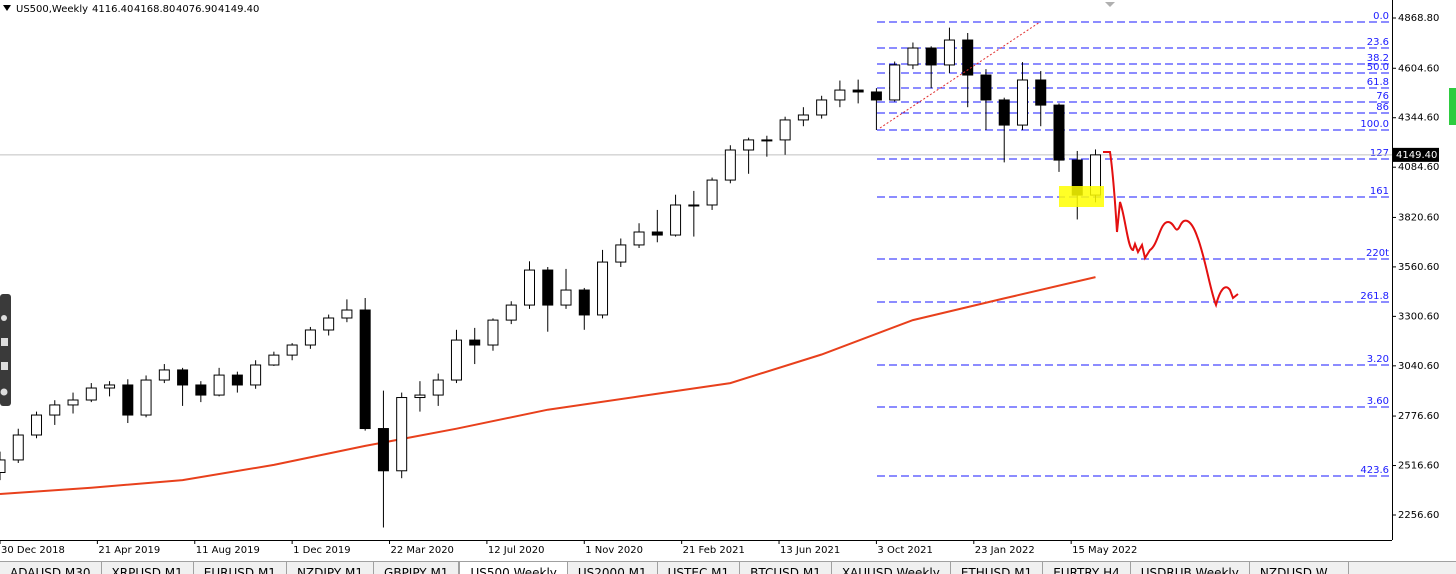  I want to click on y-tick-label: 4344.60, so click(1418, 118).